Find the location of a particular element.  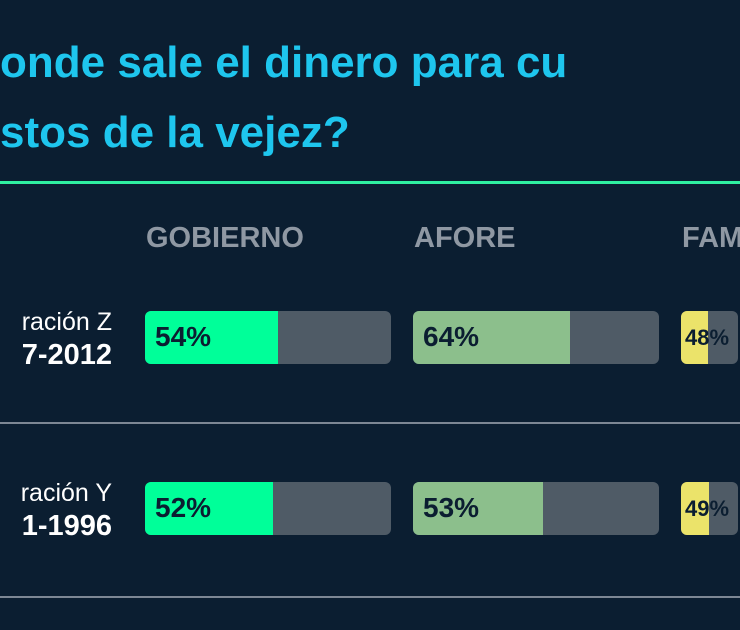

column-header-afore: AFORE is located at coordinates (465, 238).